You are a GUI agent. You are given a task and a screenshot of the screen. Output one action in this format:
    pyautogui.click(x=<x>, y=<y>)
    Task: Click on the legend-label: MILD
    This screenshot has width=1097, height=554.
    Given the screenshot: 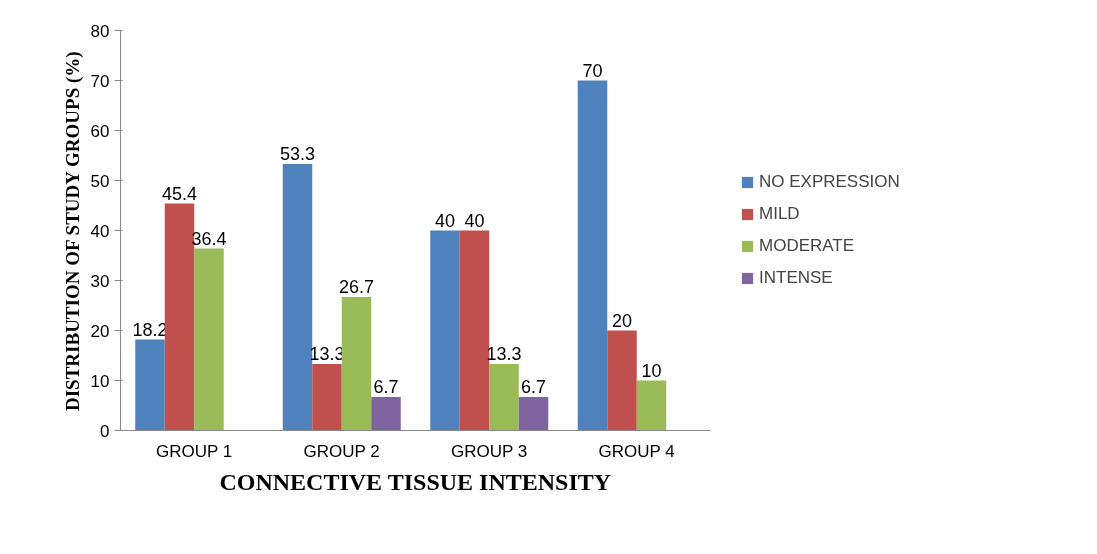 What is the action you would take?
    pyautogui.click(x=779, y=214)
    